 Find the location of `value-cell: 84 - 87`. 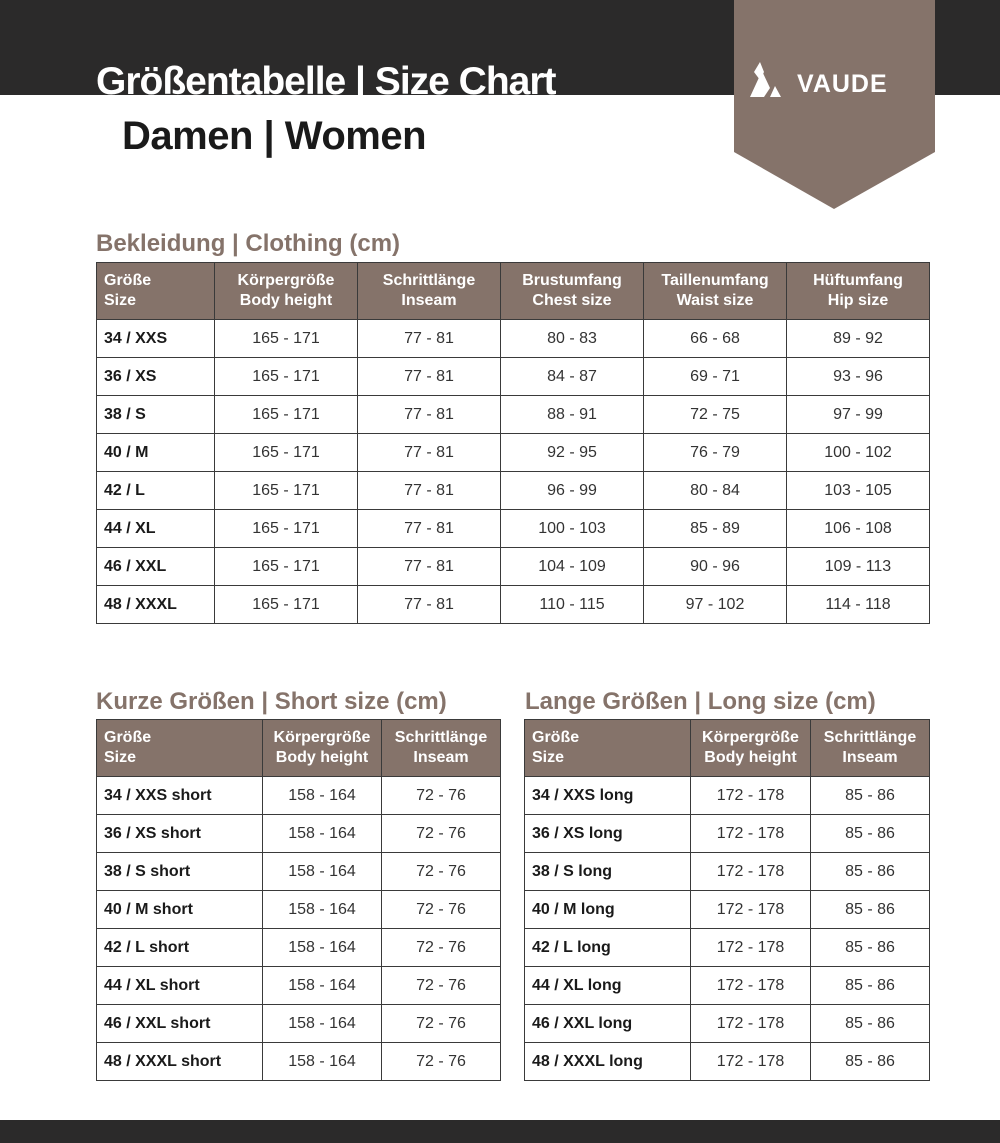

value-cell: 84 - 87 is located at coordinates (572, 376).